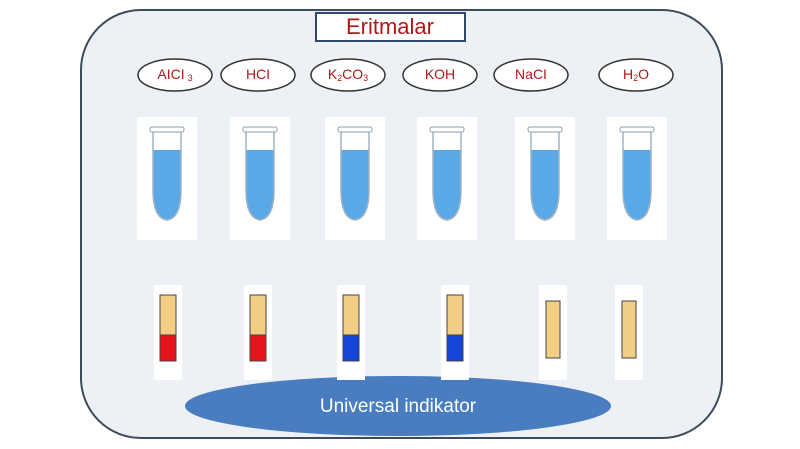 This screenshot has height=449, width=800. I want to click on label-part: O, so click(643, 74).